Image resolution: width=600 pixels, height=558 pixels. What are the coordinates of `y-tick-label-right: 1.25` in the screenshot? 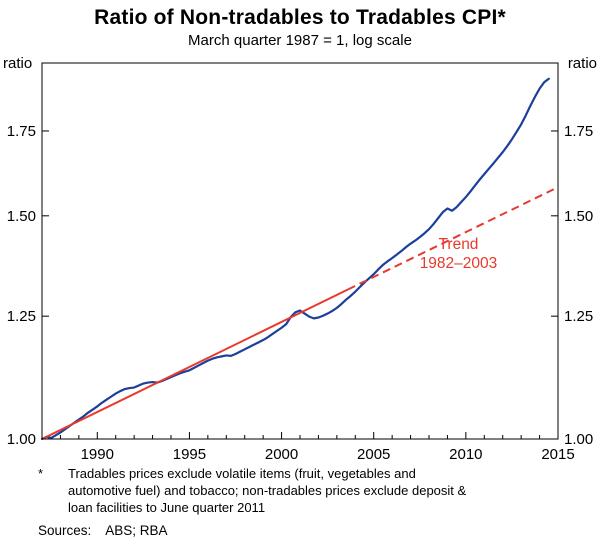 It's located at (578, 316).